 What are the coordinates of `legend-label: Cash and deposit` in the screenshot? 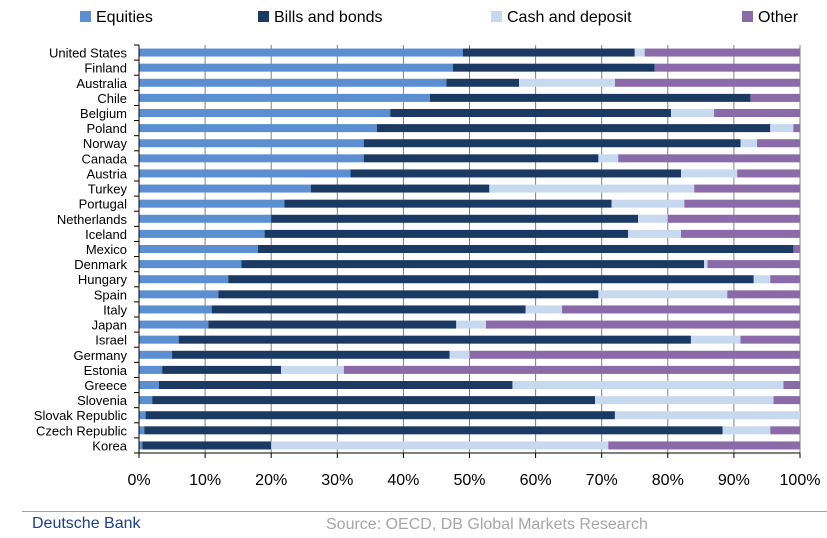 It's located at (569, 17).